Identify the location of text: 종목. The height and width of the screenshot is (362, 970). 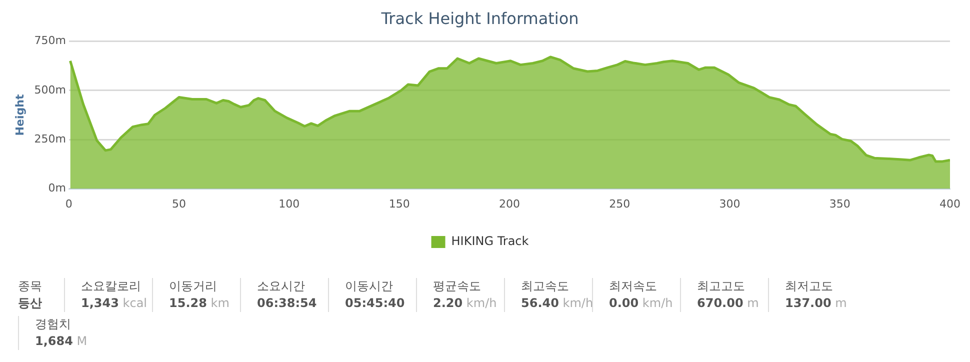
(30, 286).